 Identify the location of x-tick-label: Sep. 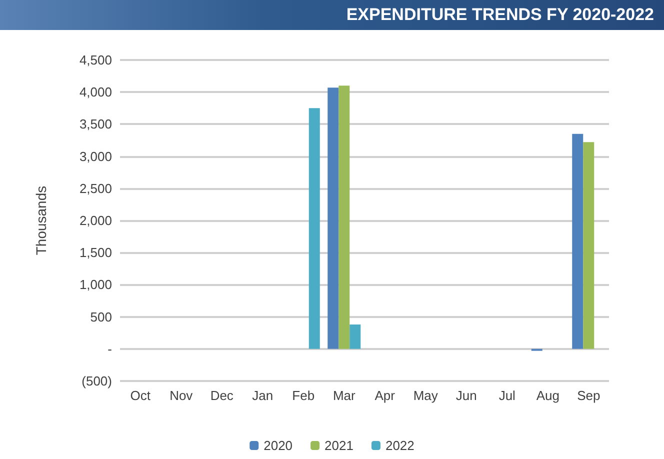
(588, 395).